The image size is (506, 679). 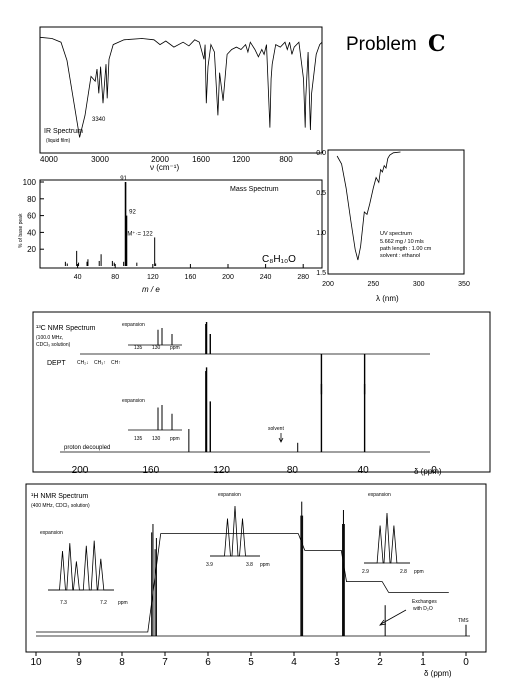 I want to click on ir-tick-labels: 4000 3000 2000 1600 1200 800, so click(x=166, y=159).